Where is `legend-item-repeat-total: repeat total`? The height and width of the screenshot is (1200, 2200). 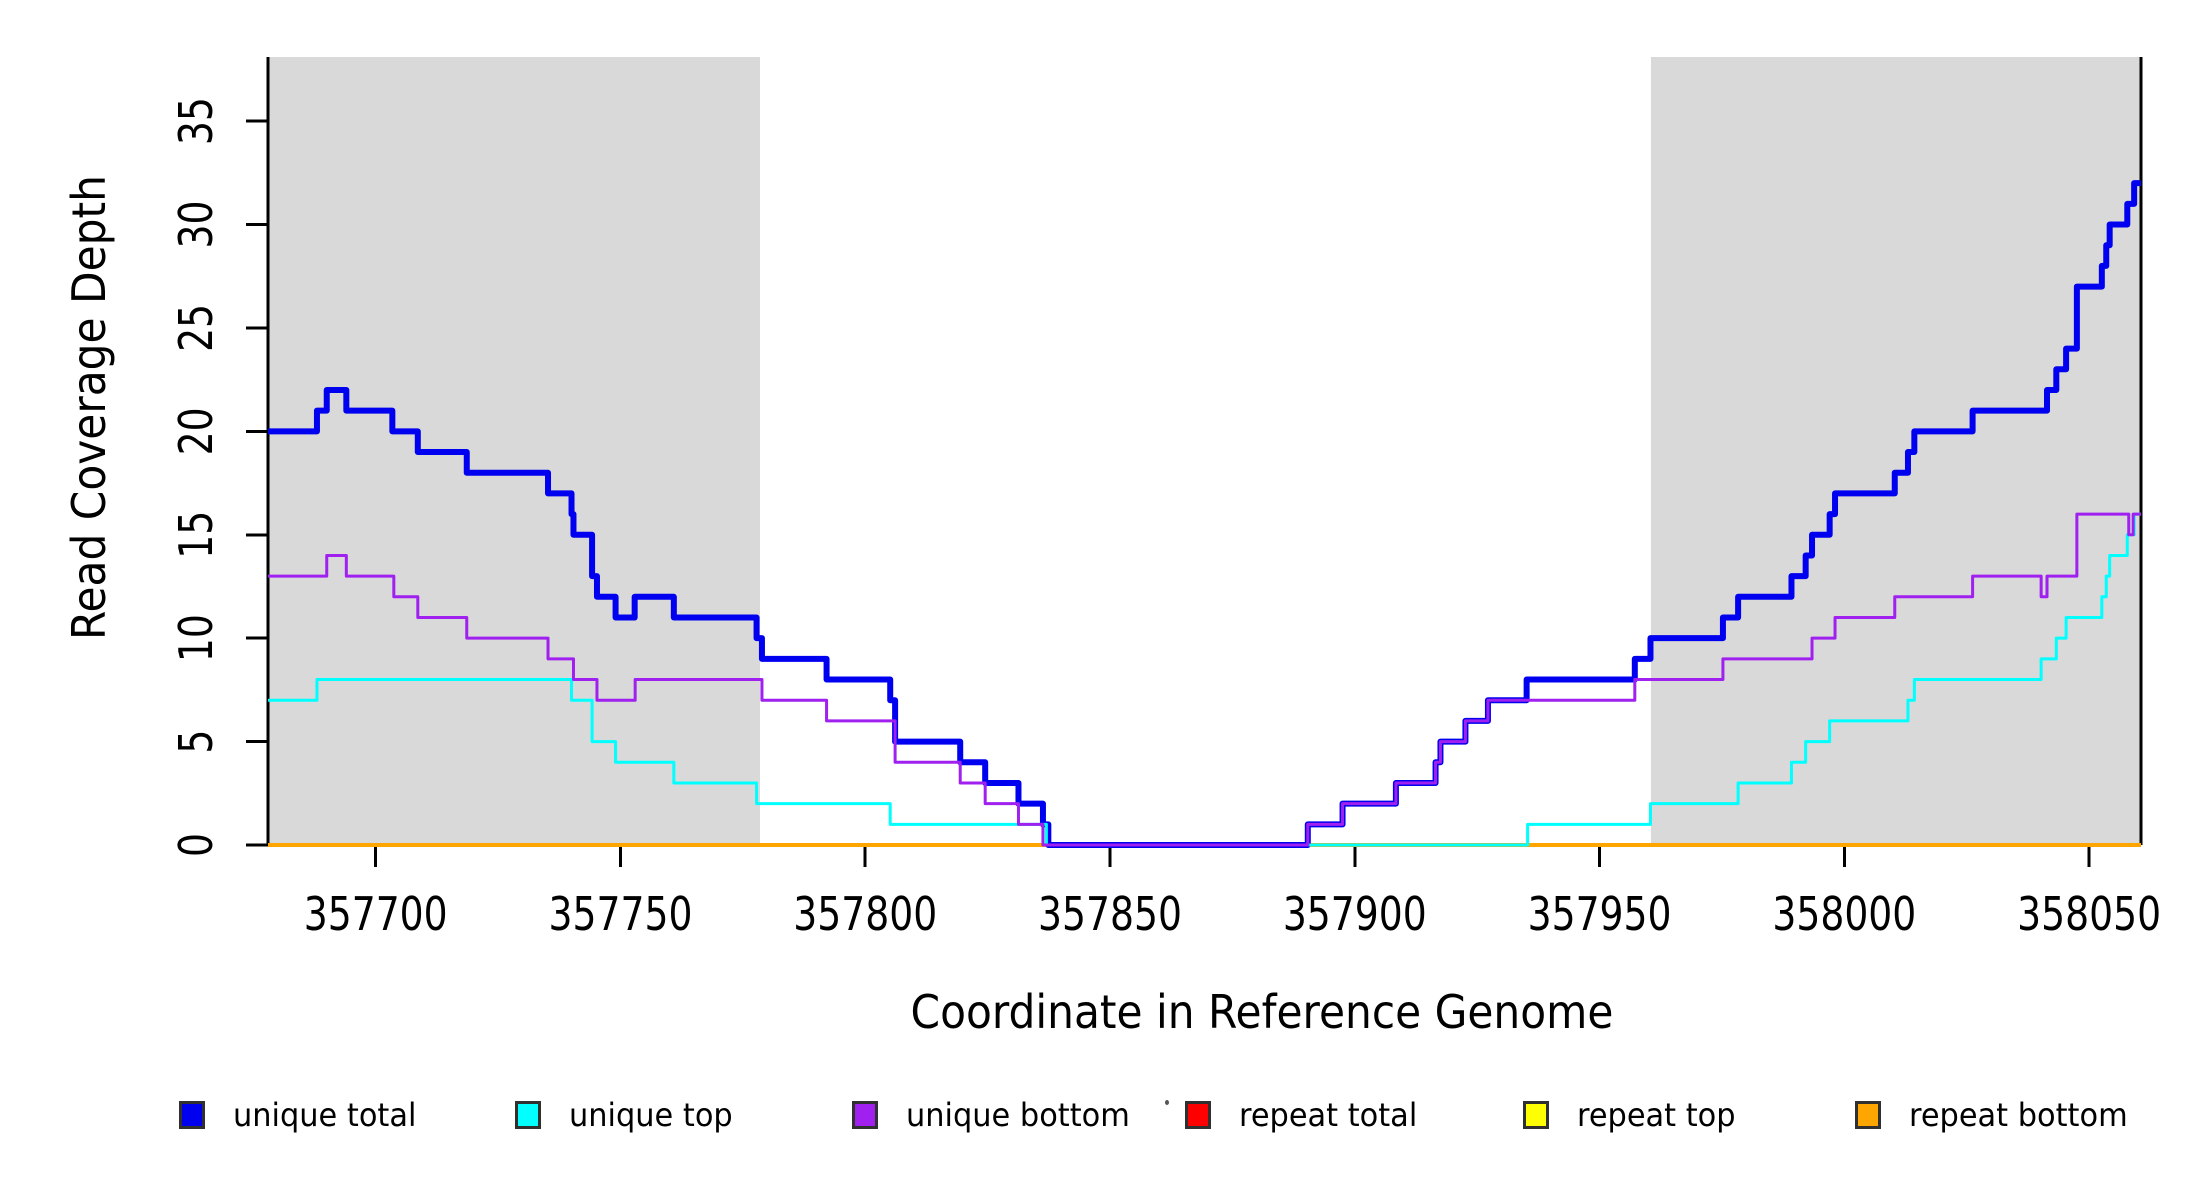
legend-item-repeat-total: repeat total is located at coordinates (1306, 1115).